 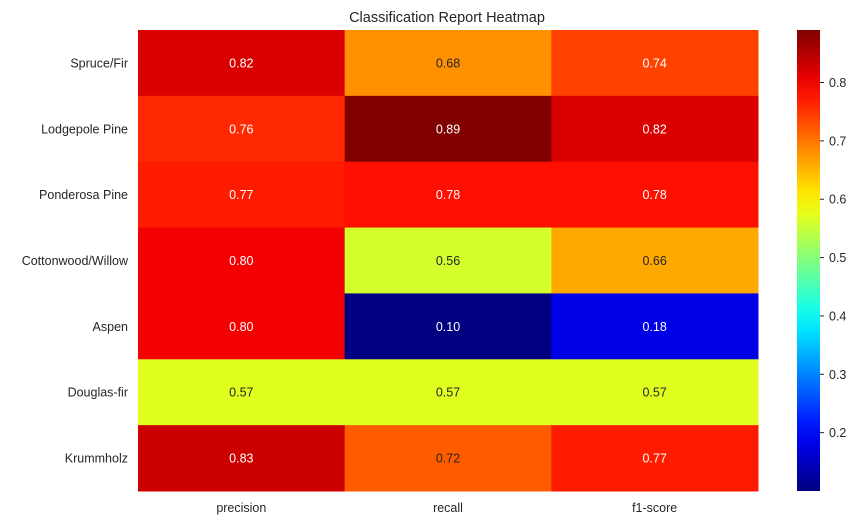 I want to click on y-tick-label: Spruce/Fir, so click(x=99, y=63).